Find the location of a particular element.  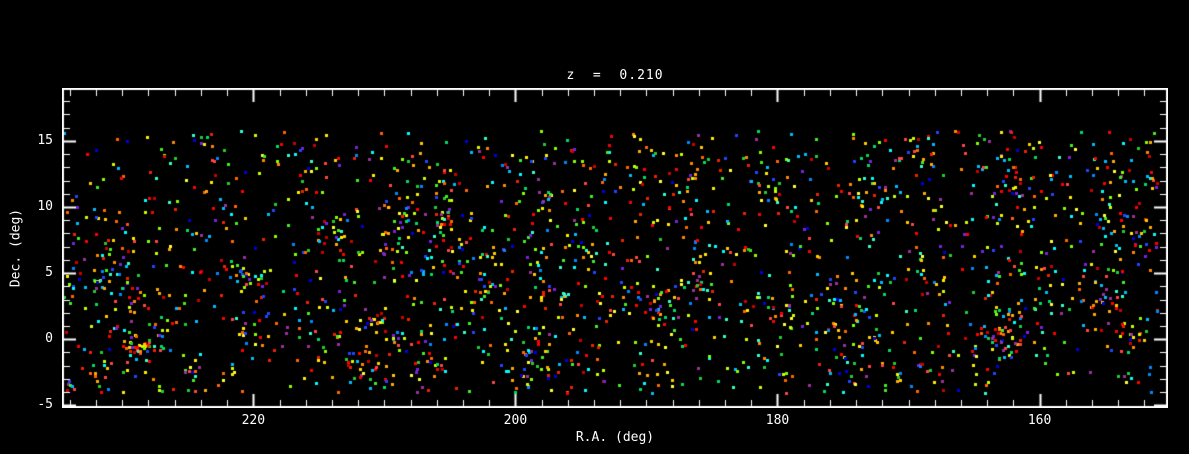

y-tick-label: 10 is located at coordinates (45, 206).